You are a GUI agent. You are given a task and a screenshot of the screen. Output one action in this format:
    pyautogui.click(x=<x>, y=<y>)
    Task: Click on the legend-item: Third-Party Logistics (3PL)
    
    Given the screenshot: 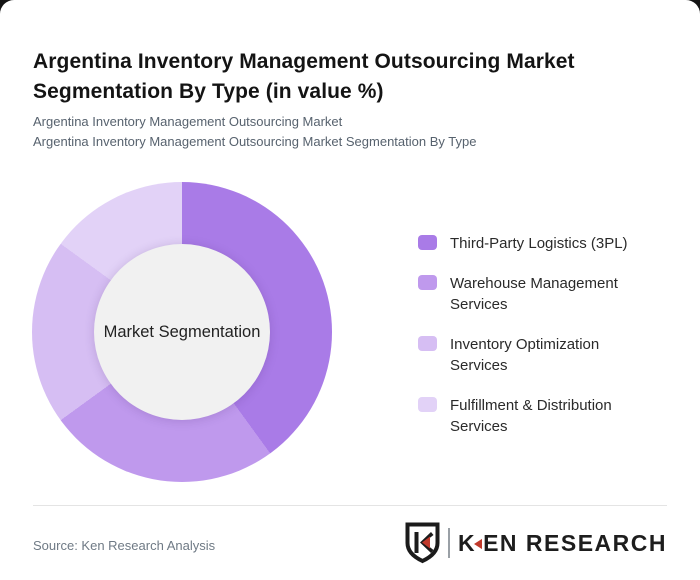 What is the action you would take?
    pyautogui.click(x=543, y=243)
    